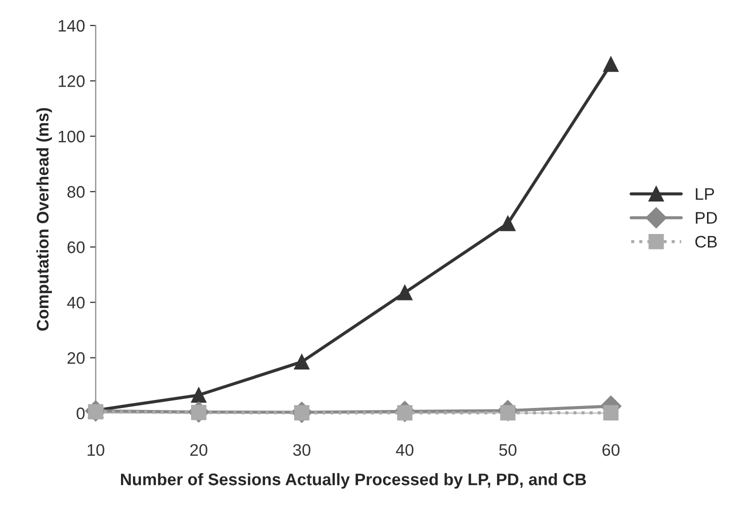 This screenshot has width=736, height=510. I want to click on x-tick-label: 30, so click(301, 450).